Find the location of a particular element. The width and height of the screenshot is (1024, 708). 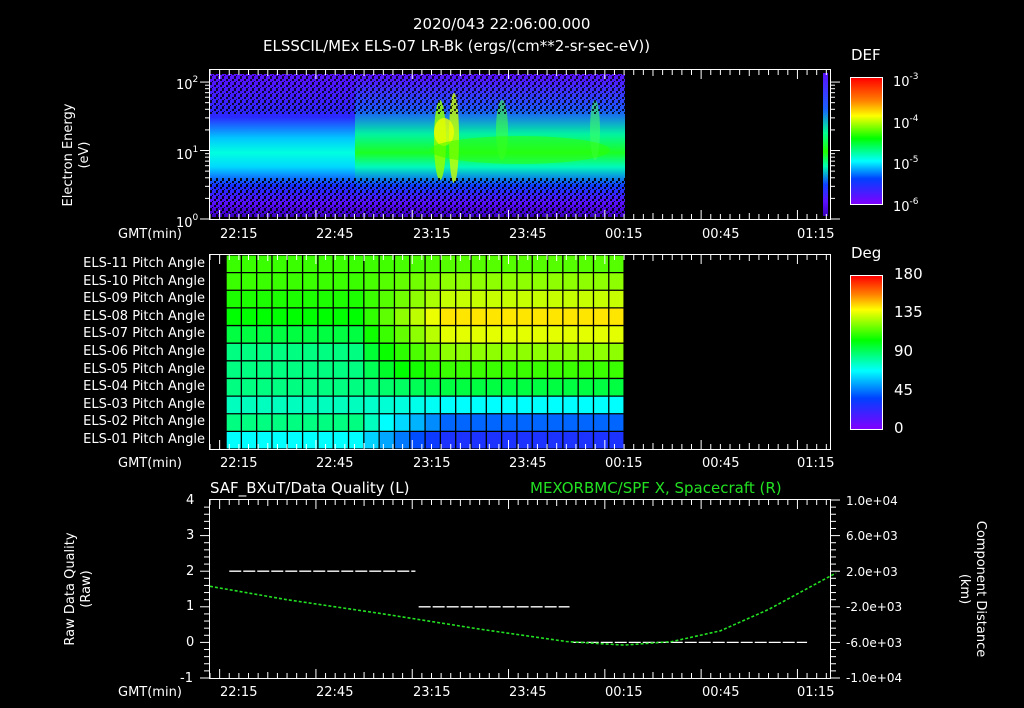

energy-spectrogram-plot is located at coordinates (520, 145).